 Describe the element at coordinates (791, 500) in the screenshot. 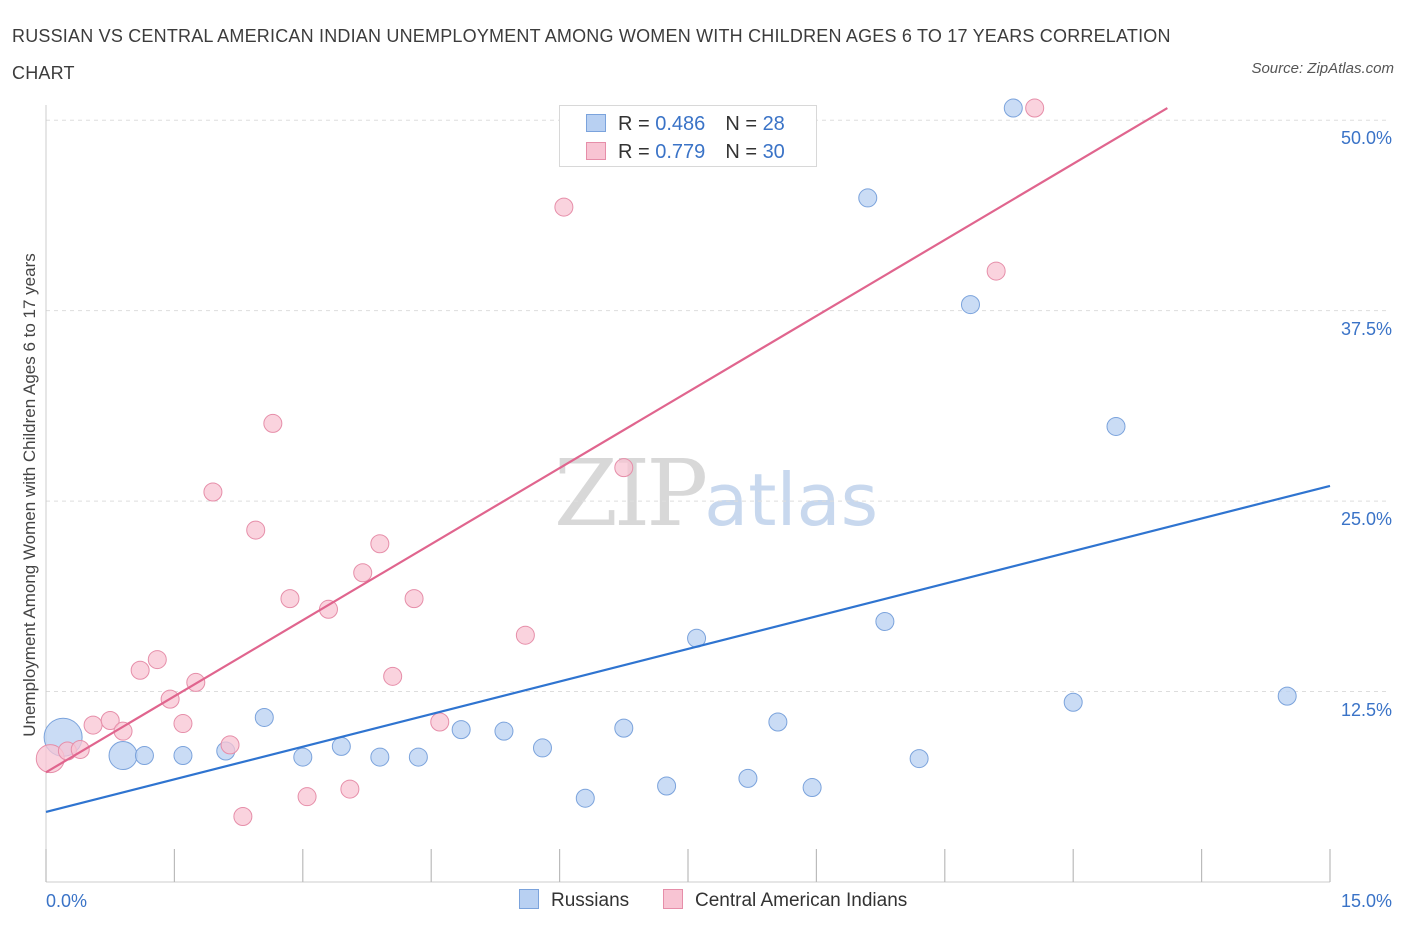

I see `watermark-atlas: atlas` at that location.